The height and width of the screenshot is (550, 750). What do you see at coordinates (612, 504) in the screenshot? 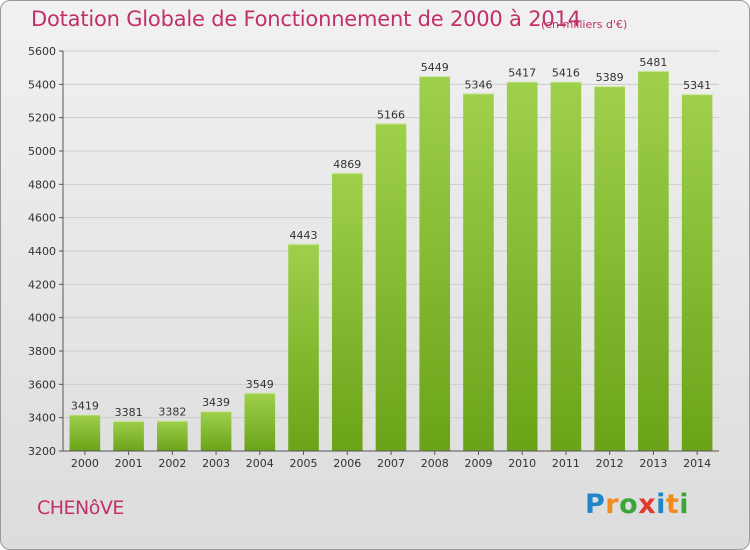
I see `logo-letter: r` at bounding box center [612, 504].